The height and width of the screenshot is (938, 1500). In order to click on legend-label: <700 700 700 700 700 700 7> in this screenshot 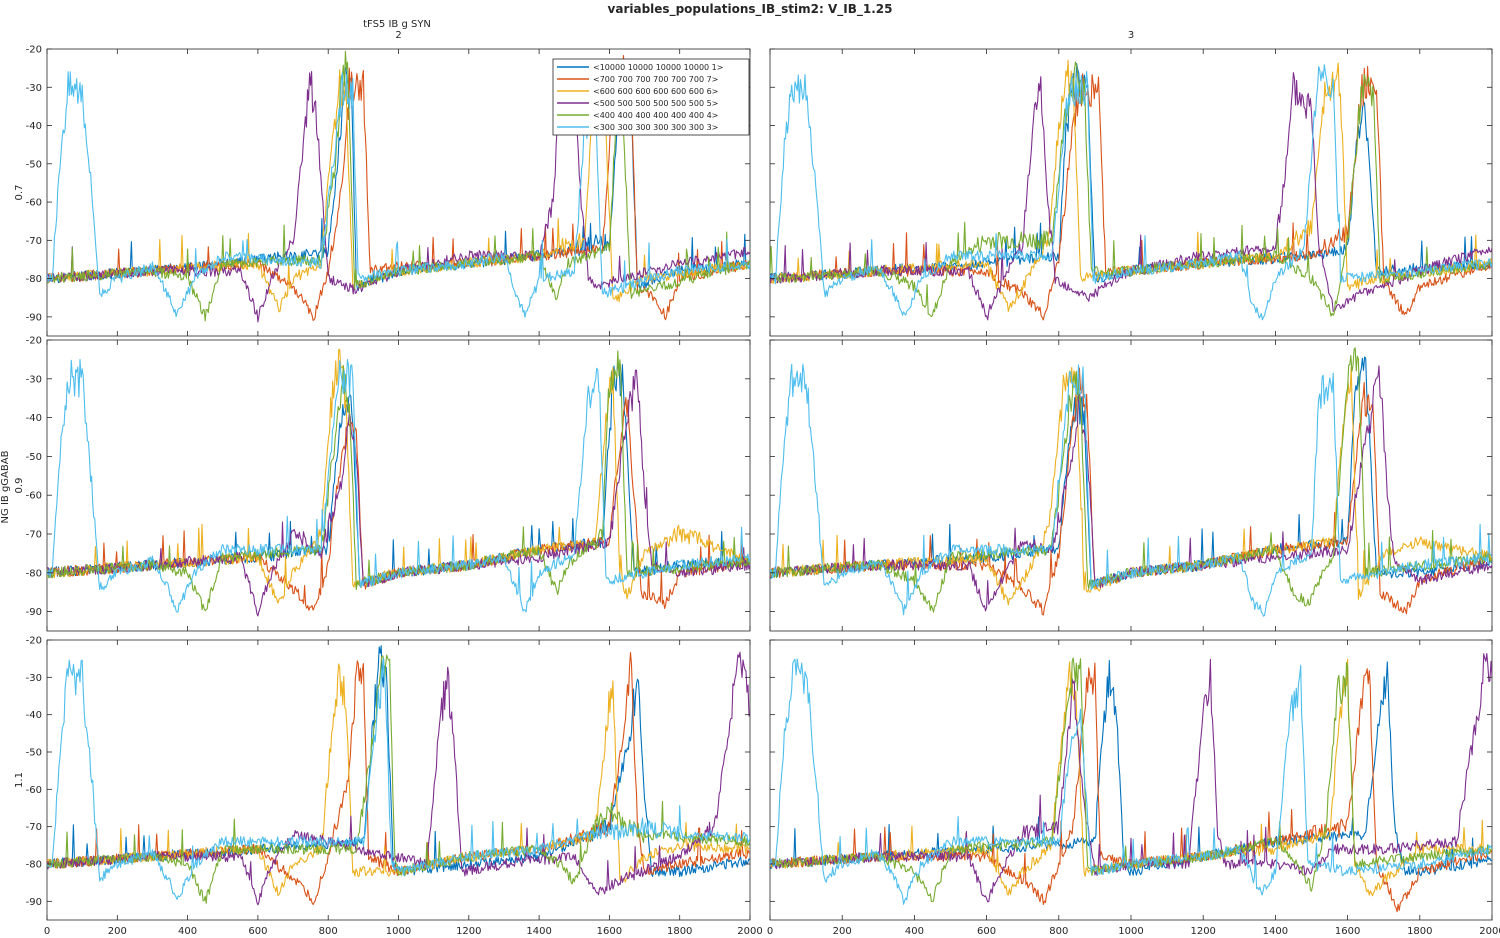, I will do `click(655, 79)`.